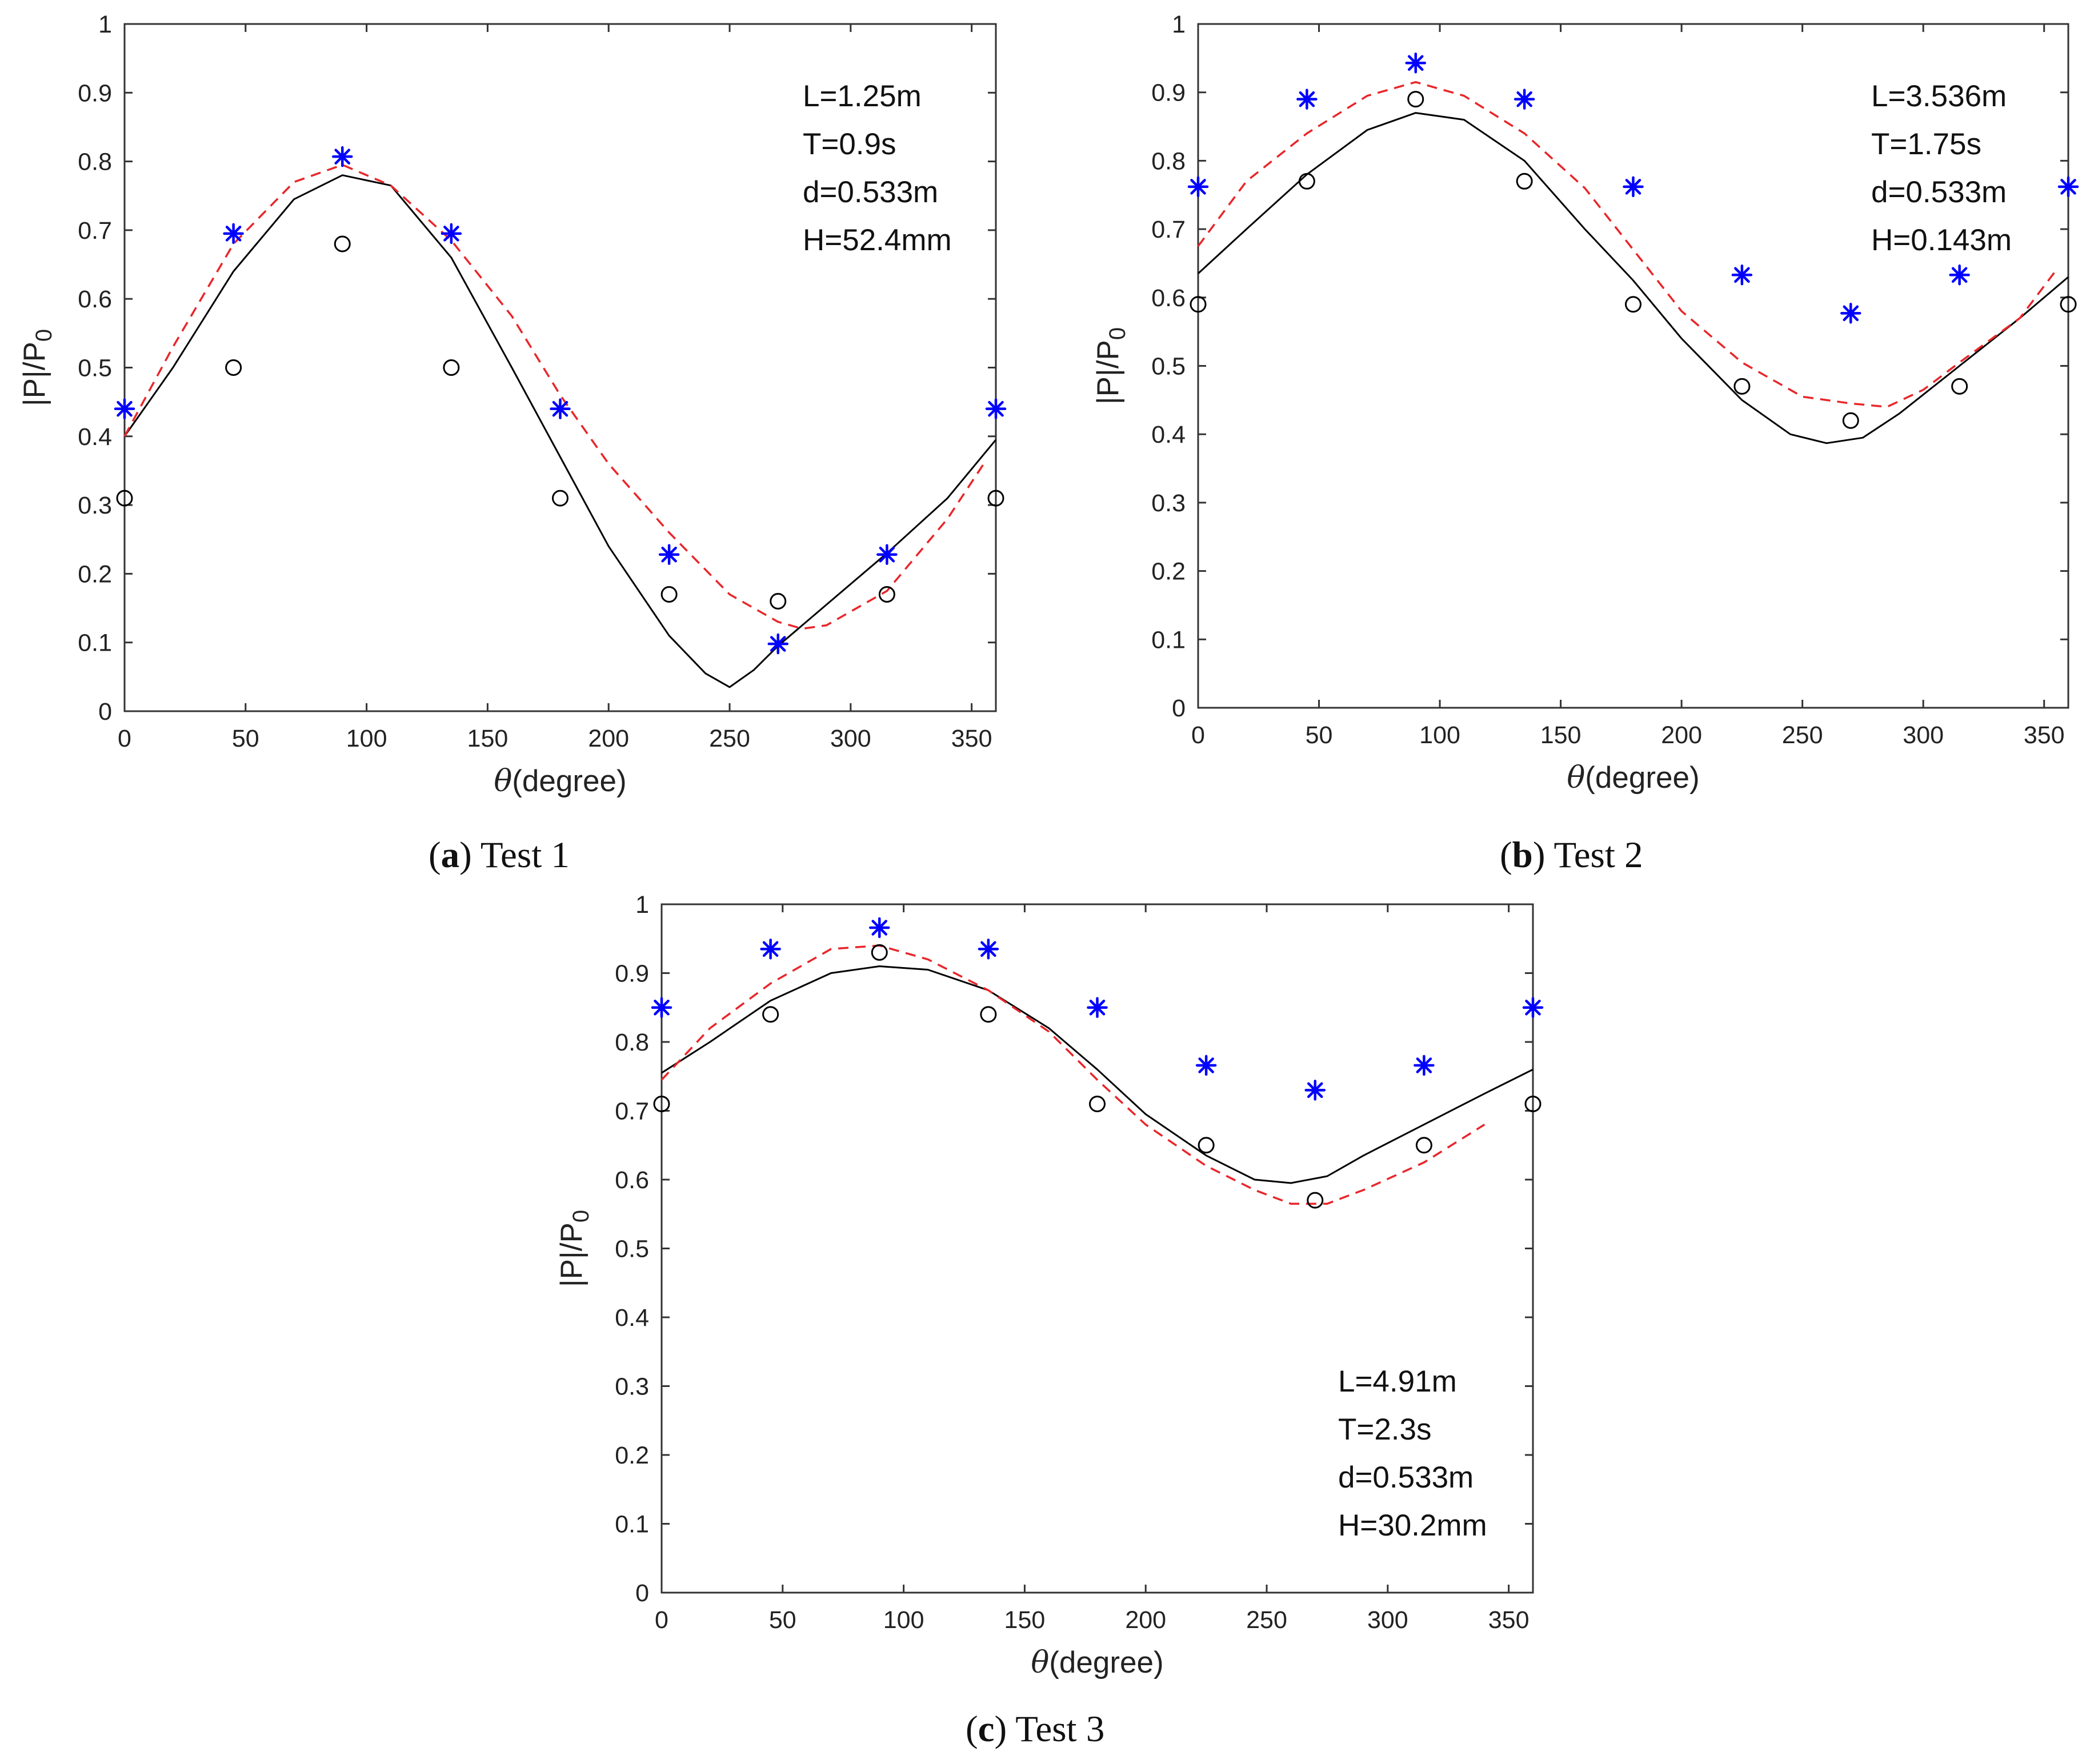  I want to click on panel-caption: (a) Test 1, so click(499, 856).